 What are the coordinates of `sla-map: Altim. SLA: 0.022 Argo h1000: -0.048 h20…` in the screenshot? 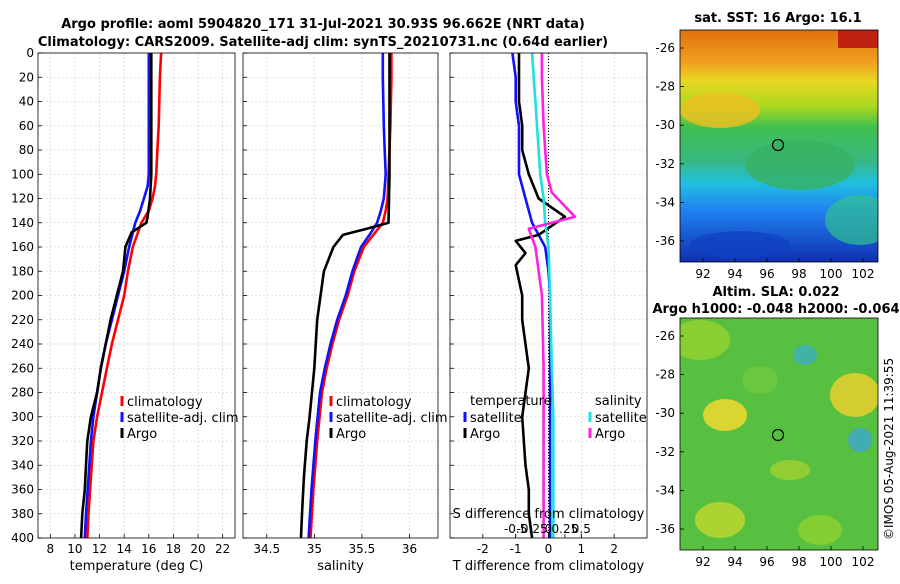 It's located at (775, 427).